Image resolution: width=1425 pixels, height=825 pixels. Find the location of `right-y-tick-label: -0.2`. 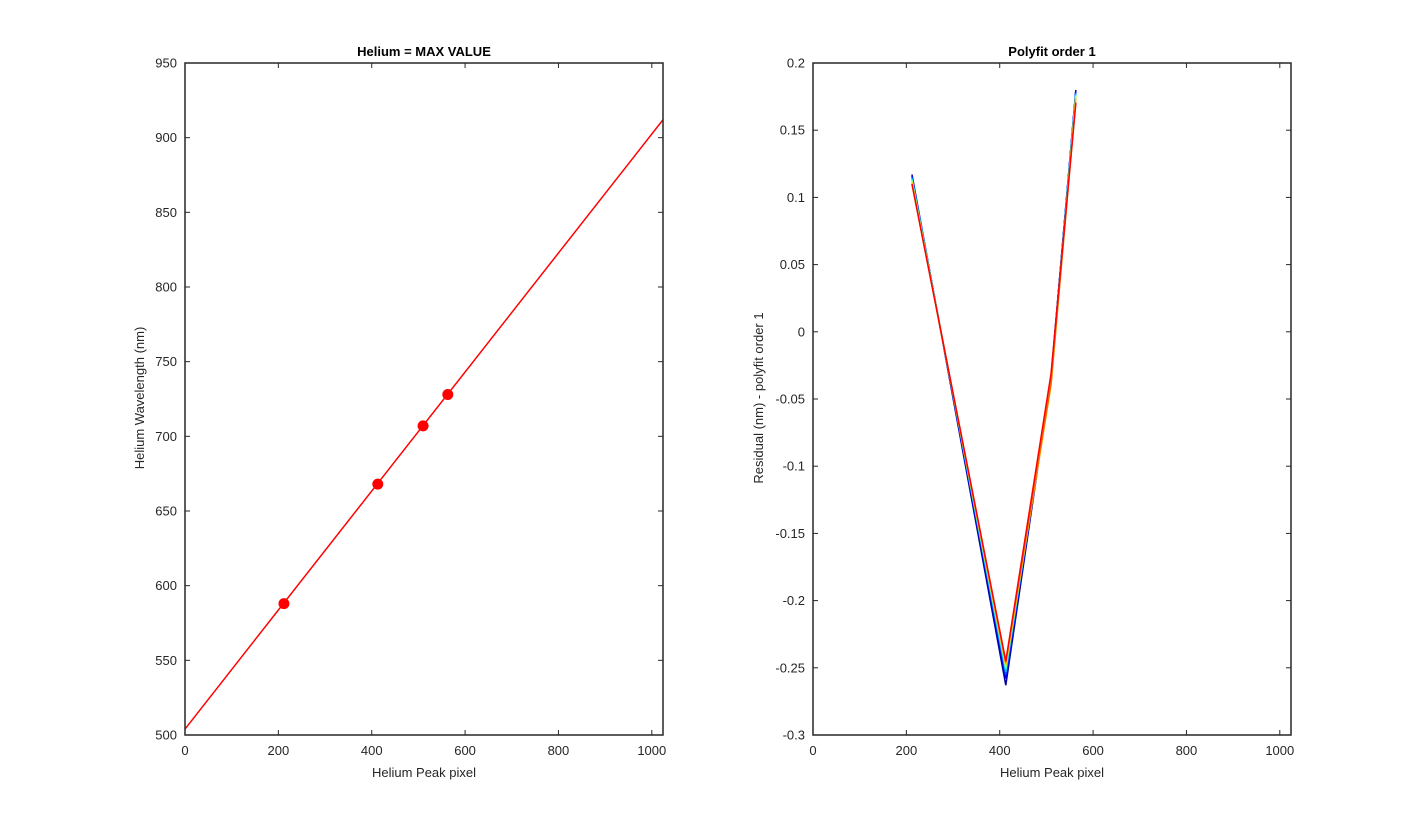

right-y-tick-label: -0.2 is located at coordinates (794, 600).